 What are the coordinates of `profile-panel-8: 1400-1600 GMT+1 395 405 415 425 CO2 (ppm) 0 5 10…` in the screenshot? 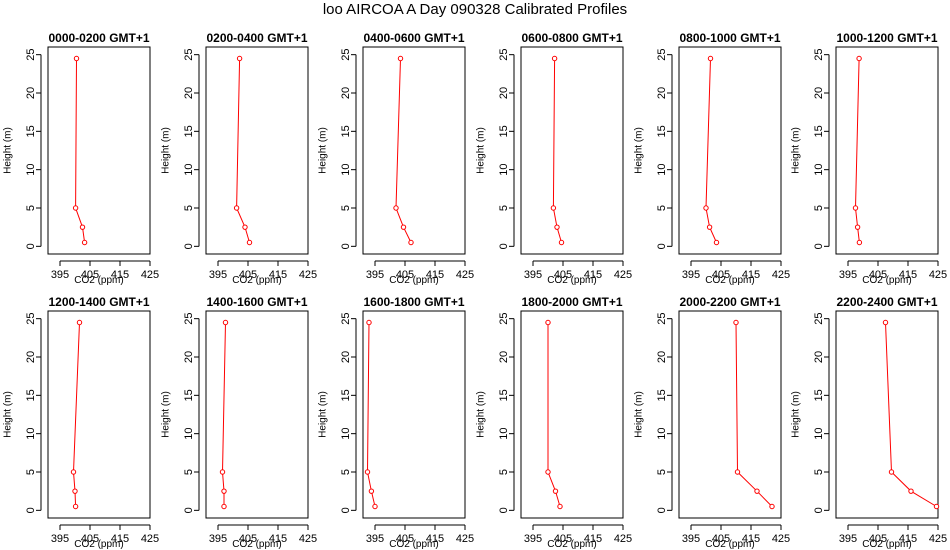 It's located at (239, 422).